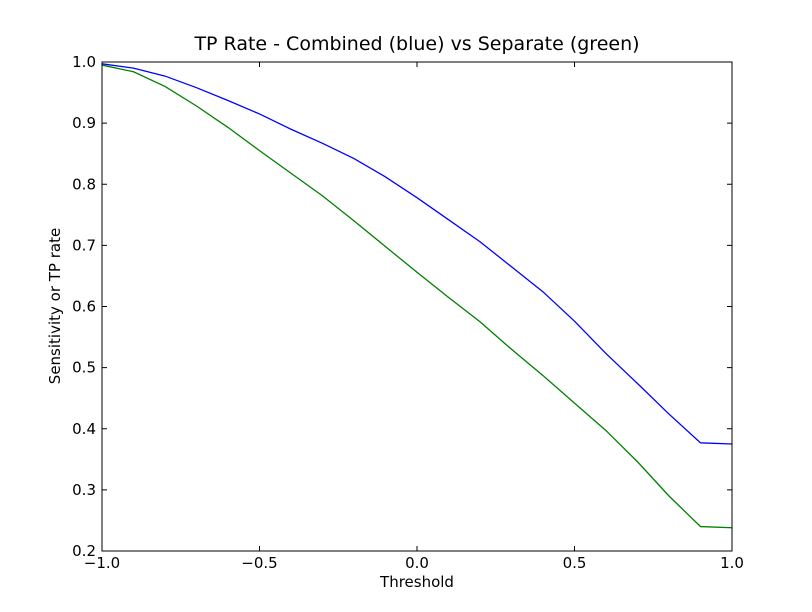  Describe the element at coordinates (102, 563) in the screenshot. I see `x-tick-label: −1.0` at that location.